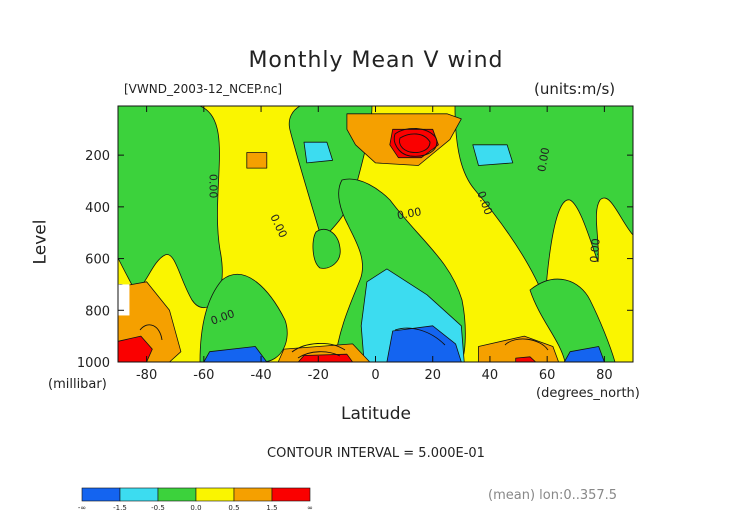 This screenshot has height=532, width=752. What do you see at coordinates (146, 375) in the screenshot?
I see `x-tick-label: -80` at bounding box center [146, 375].